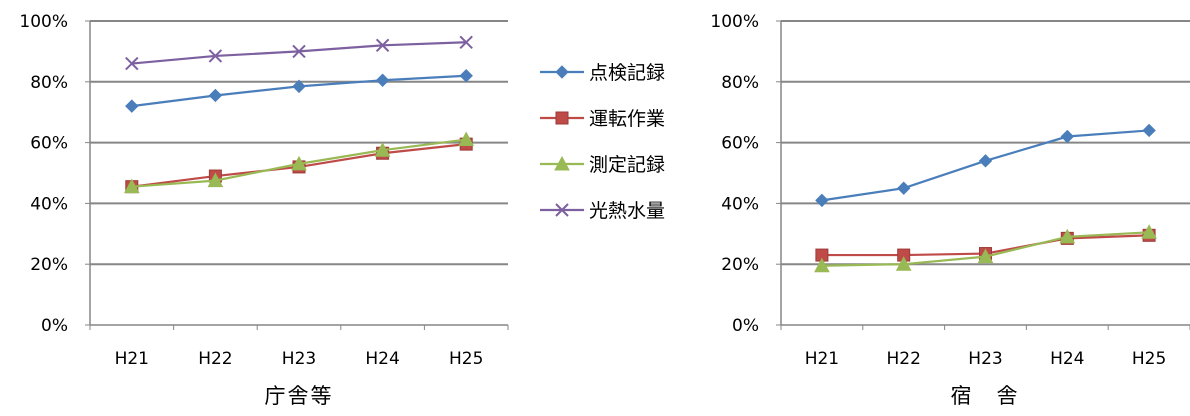  I want to click on legend-label: 運転作業, so click(627, 119).